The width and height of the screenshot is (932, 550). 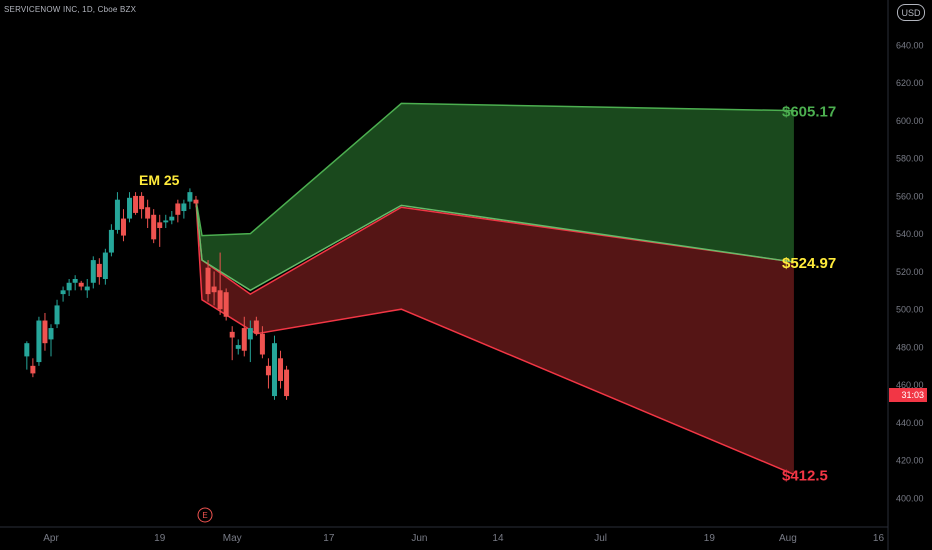 What do you see at coordinates (232, 538) in the screenshot?
I see `time-tick-label: May` at bounding box center [232, 538].